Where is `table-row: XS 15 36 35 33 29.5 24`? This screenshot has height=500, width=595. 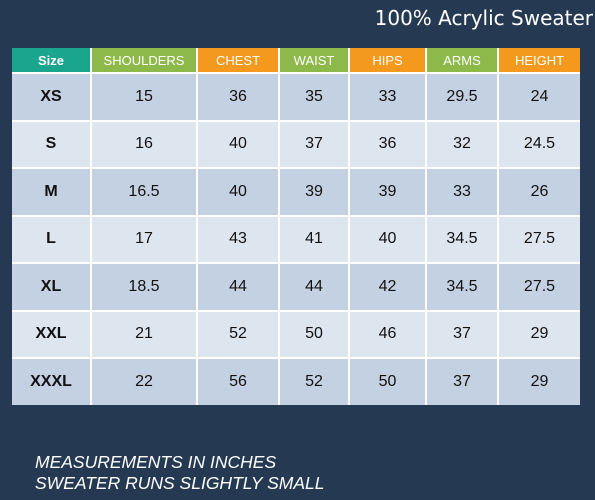
table-row: XS 15 36 35 33 29.5 24 is located at coordinates (296, 96).